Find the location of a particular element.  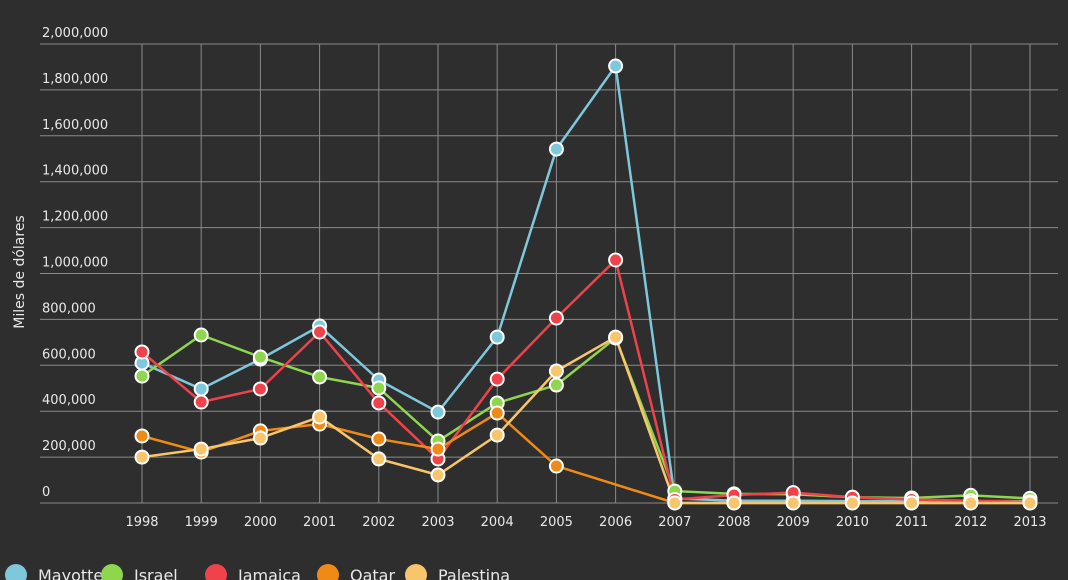

x-tick-label: 2010 is located at coordinates (852, 522).